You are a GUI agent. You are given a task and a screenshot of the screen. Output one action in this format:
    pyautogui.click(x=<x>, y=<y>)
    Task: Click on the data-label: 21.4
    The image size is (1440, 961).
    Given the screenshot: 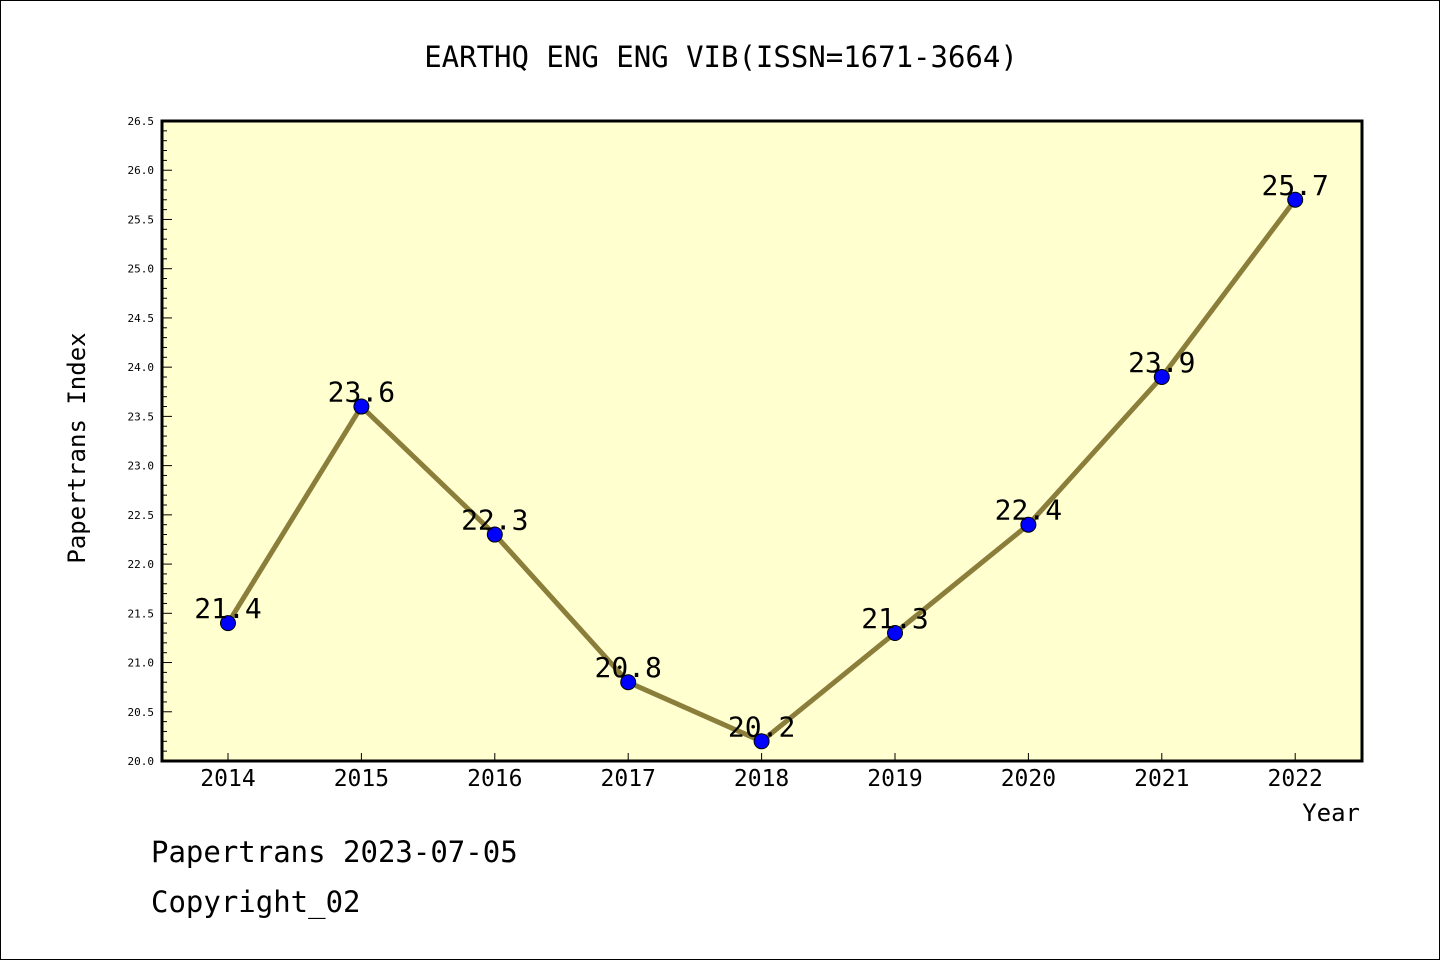 What is the action you would take?
    pyautogui.click(x=227, y=608)
    